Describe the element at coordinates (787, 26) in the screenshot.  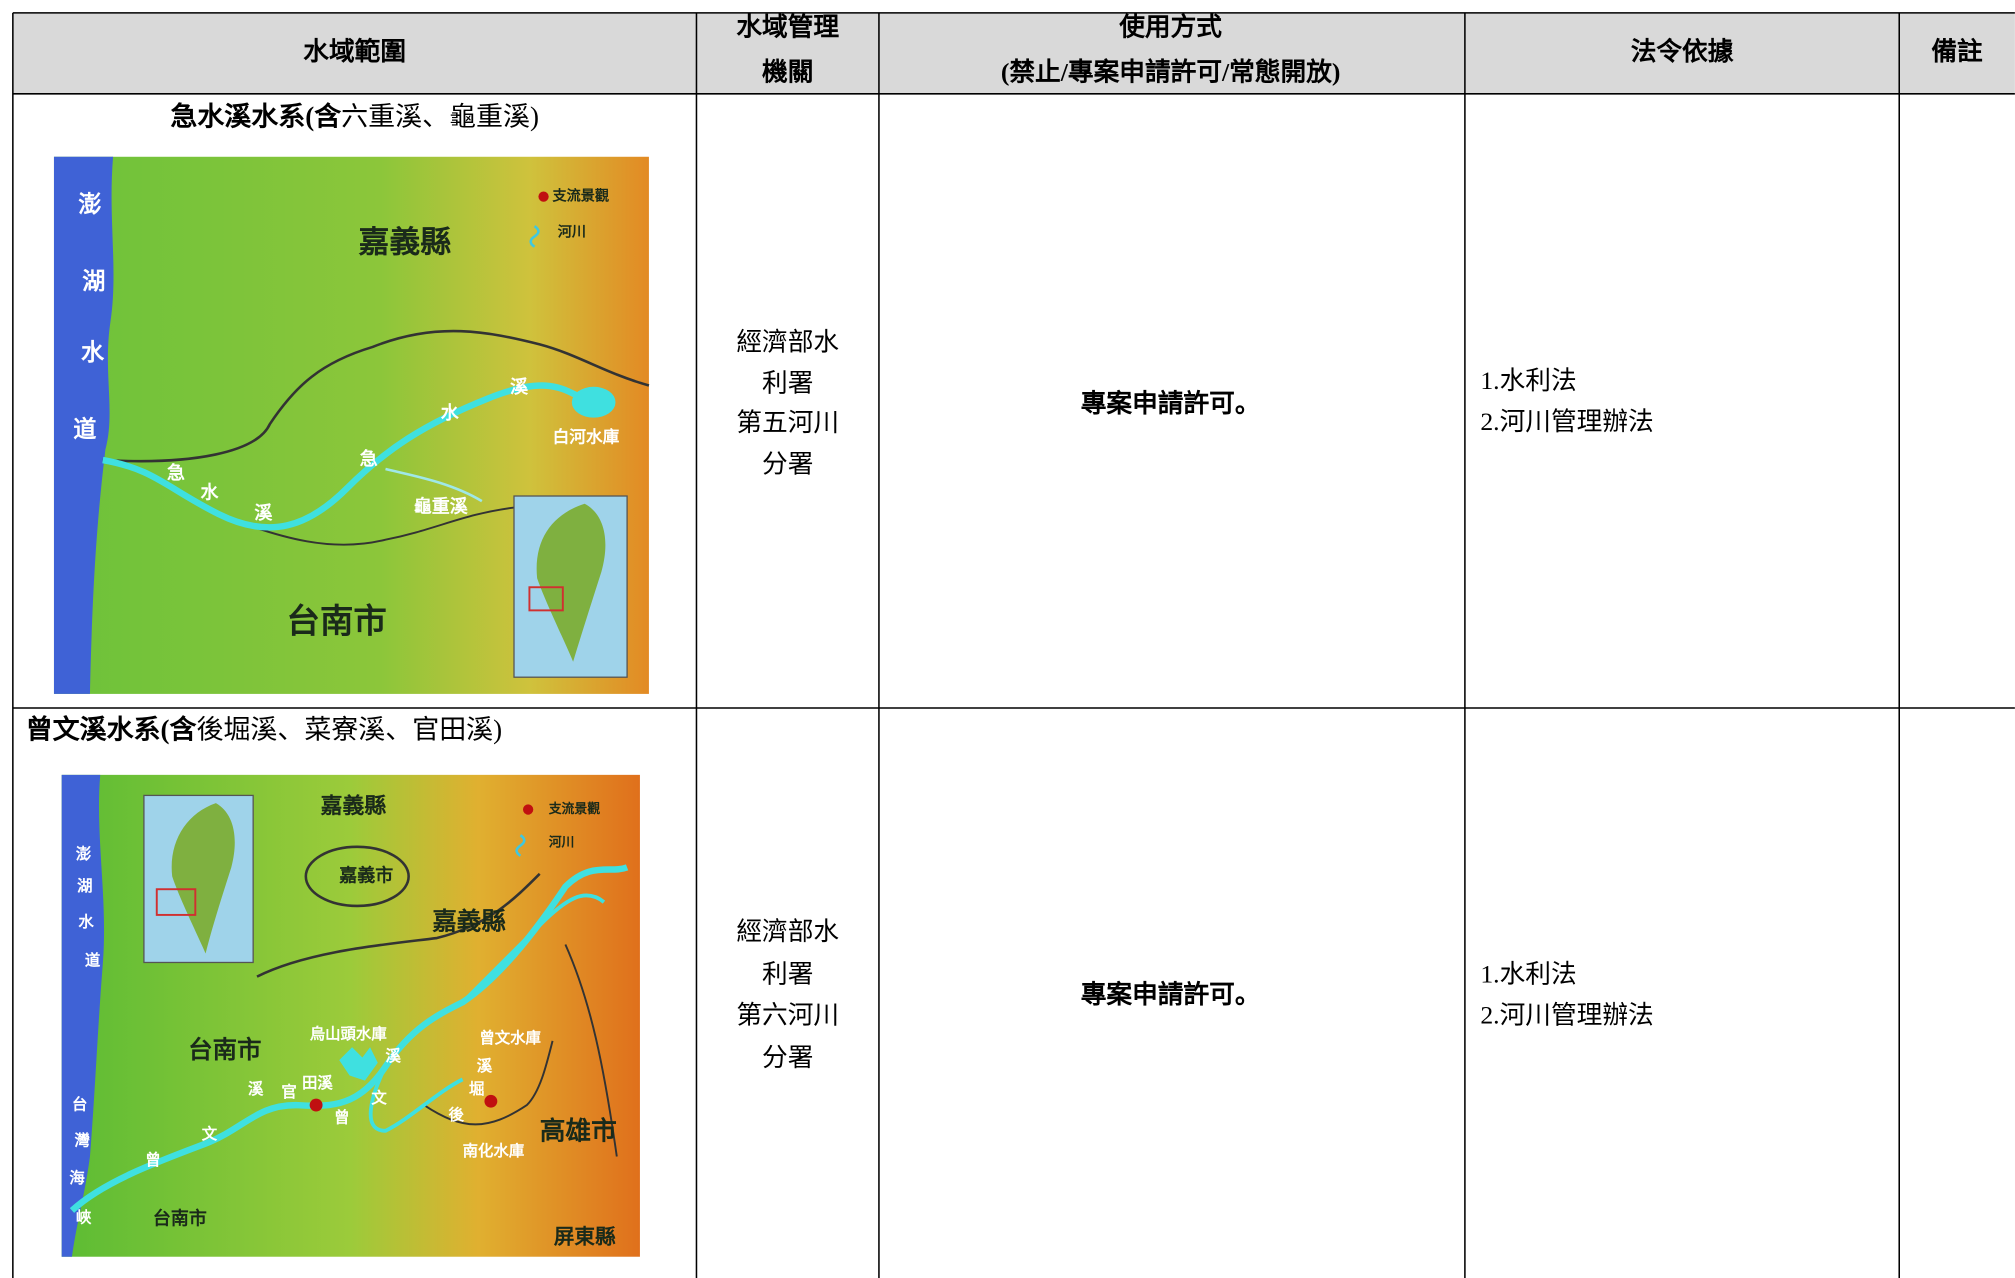
I see `header-cell: 水域管理` at that location.